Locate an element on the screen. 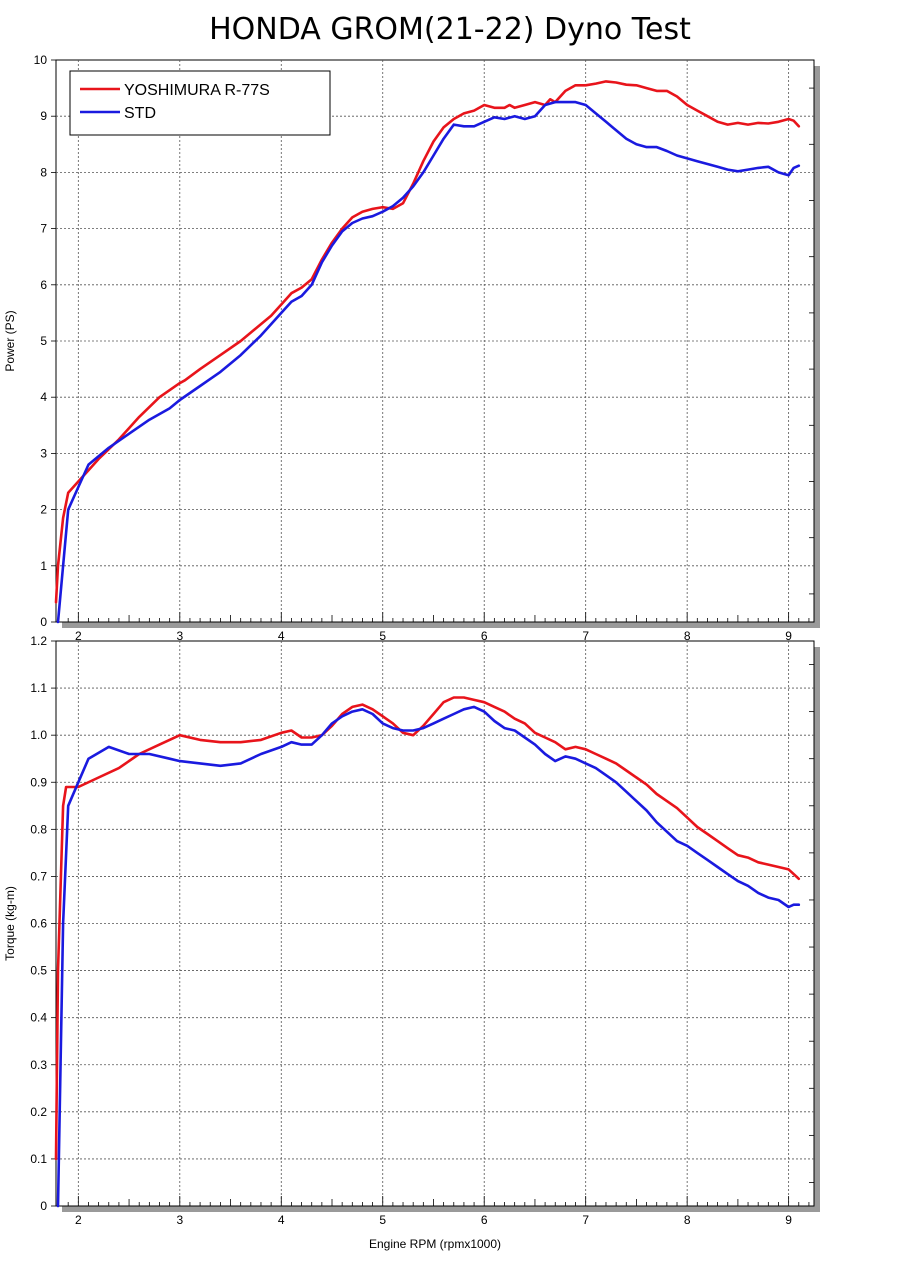 The height and width of the screenshot is (1274, 900). y-tick-label: 1.0 is located at coordinates (38, 735).